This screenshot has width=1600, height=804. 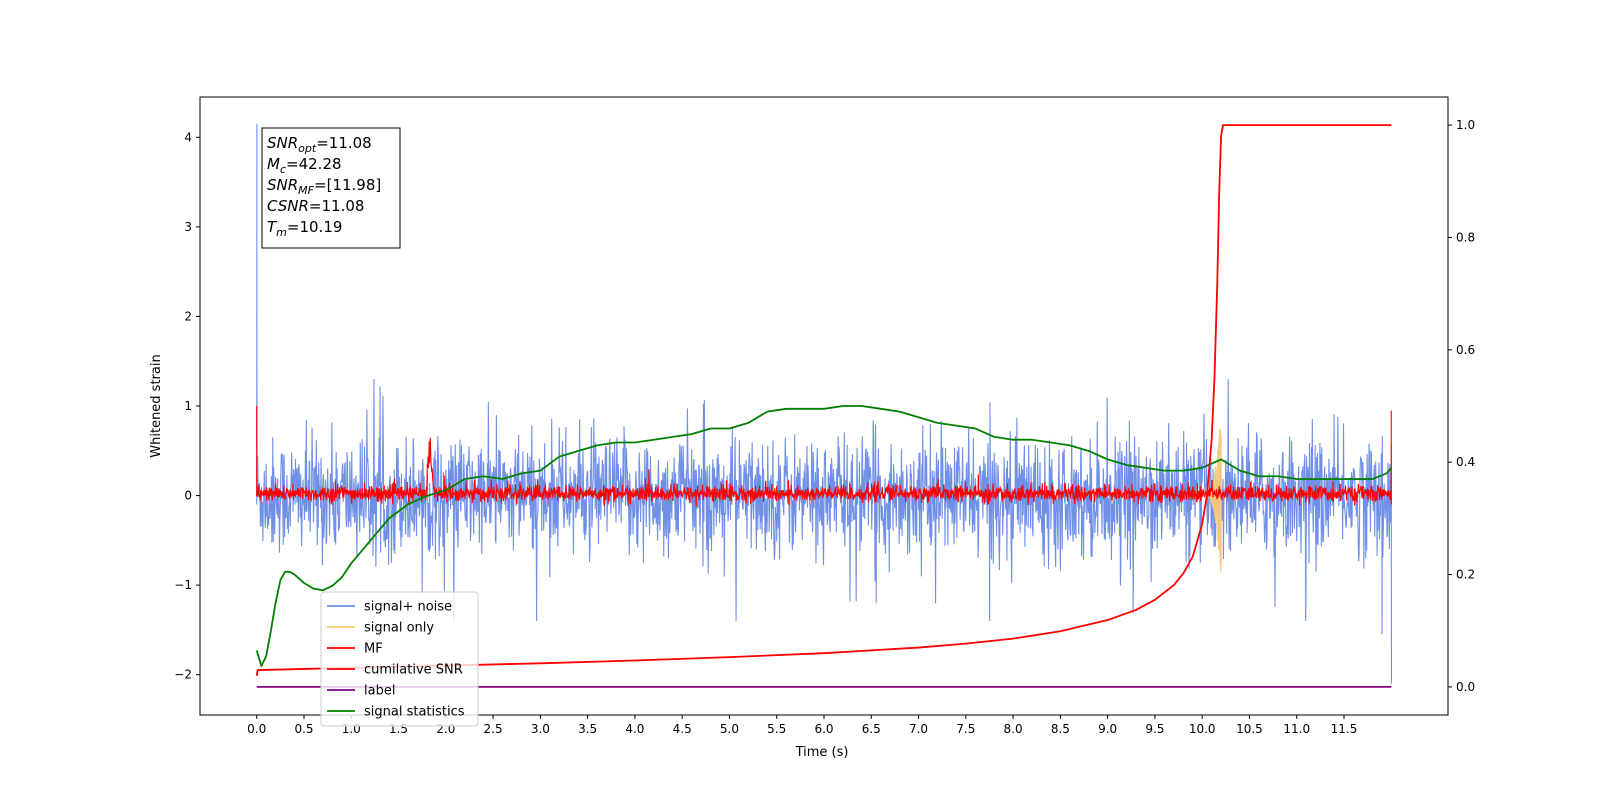 I want to click on x-tick-label: 5.5, so click(x=776, y=729).